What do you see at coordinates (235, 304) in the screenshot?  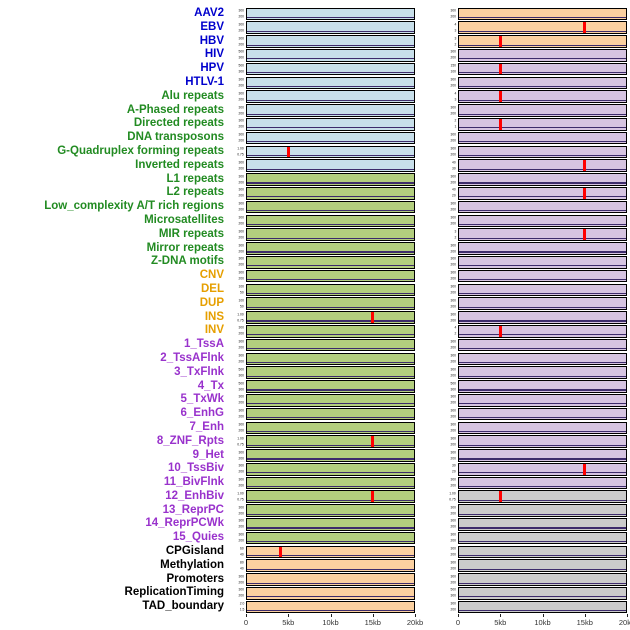 I see `y-axis-ticks-left: 100500` at bounding box center [235, 304].